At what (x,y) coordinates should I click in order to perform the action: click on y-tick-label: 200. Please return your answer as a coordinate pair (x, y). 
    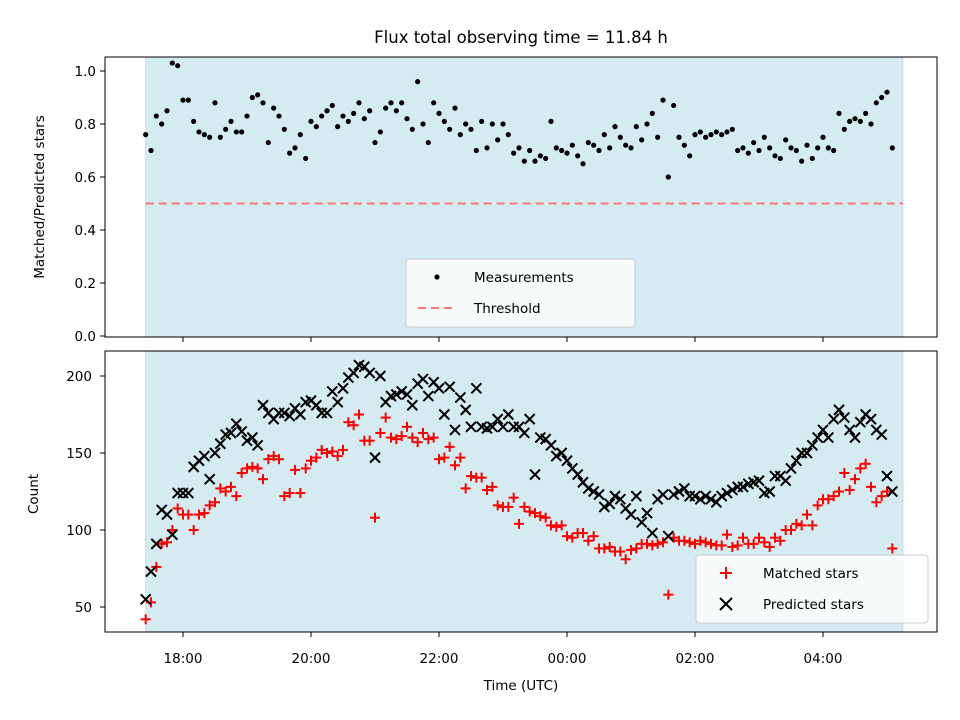
    Looking at the image, I should click on (79, 377).